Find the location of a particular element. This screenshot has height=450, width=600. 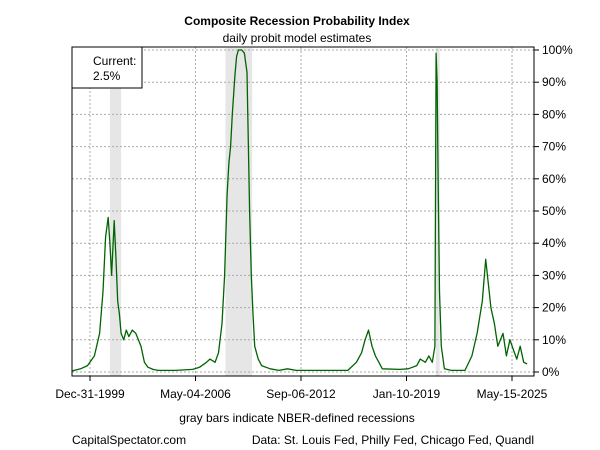

chart-title: Composite Recession Probability Index is located at coordinates (297, 21).